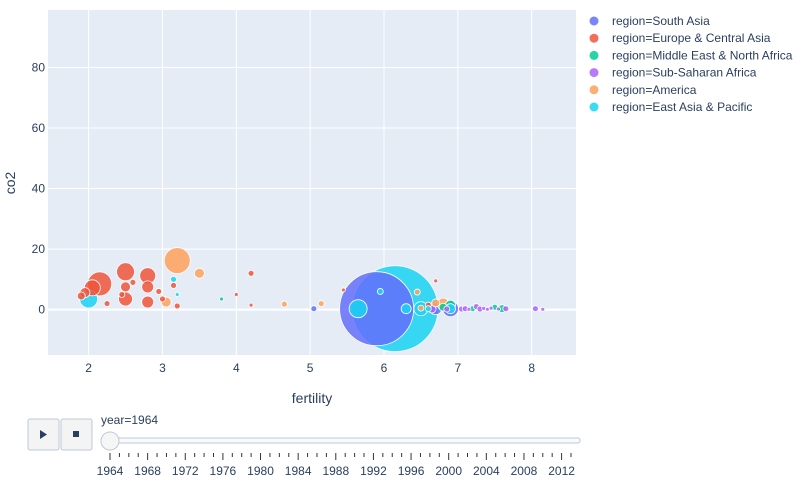 This screenshot has height=489, width=804. I want to click on slider-tick-label: 1996, so click(411, 471).